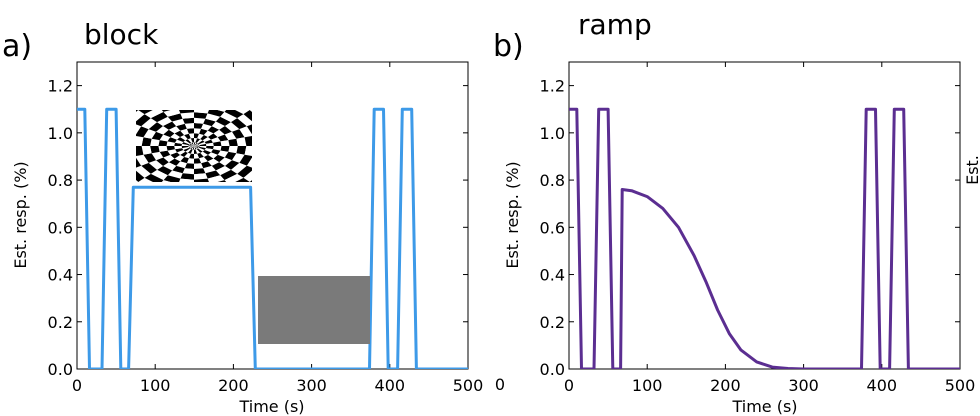 This screenshot has width=980, height=416. What do you see at coordinates (764, 406) in the screenshot?
I see `panel-b-xlabel: Time (s)` at bounding box center [764, 406].